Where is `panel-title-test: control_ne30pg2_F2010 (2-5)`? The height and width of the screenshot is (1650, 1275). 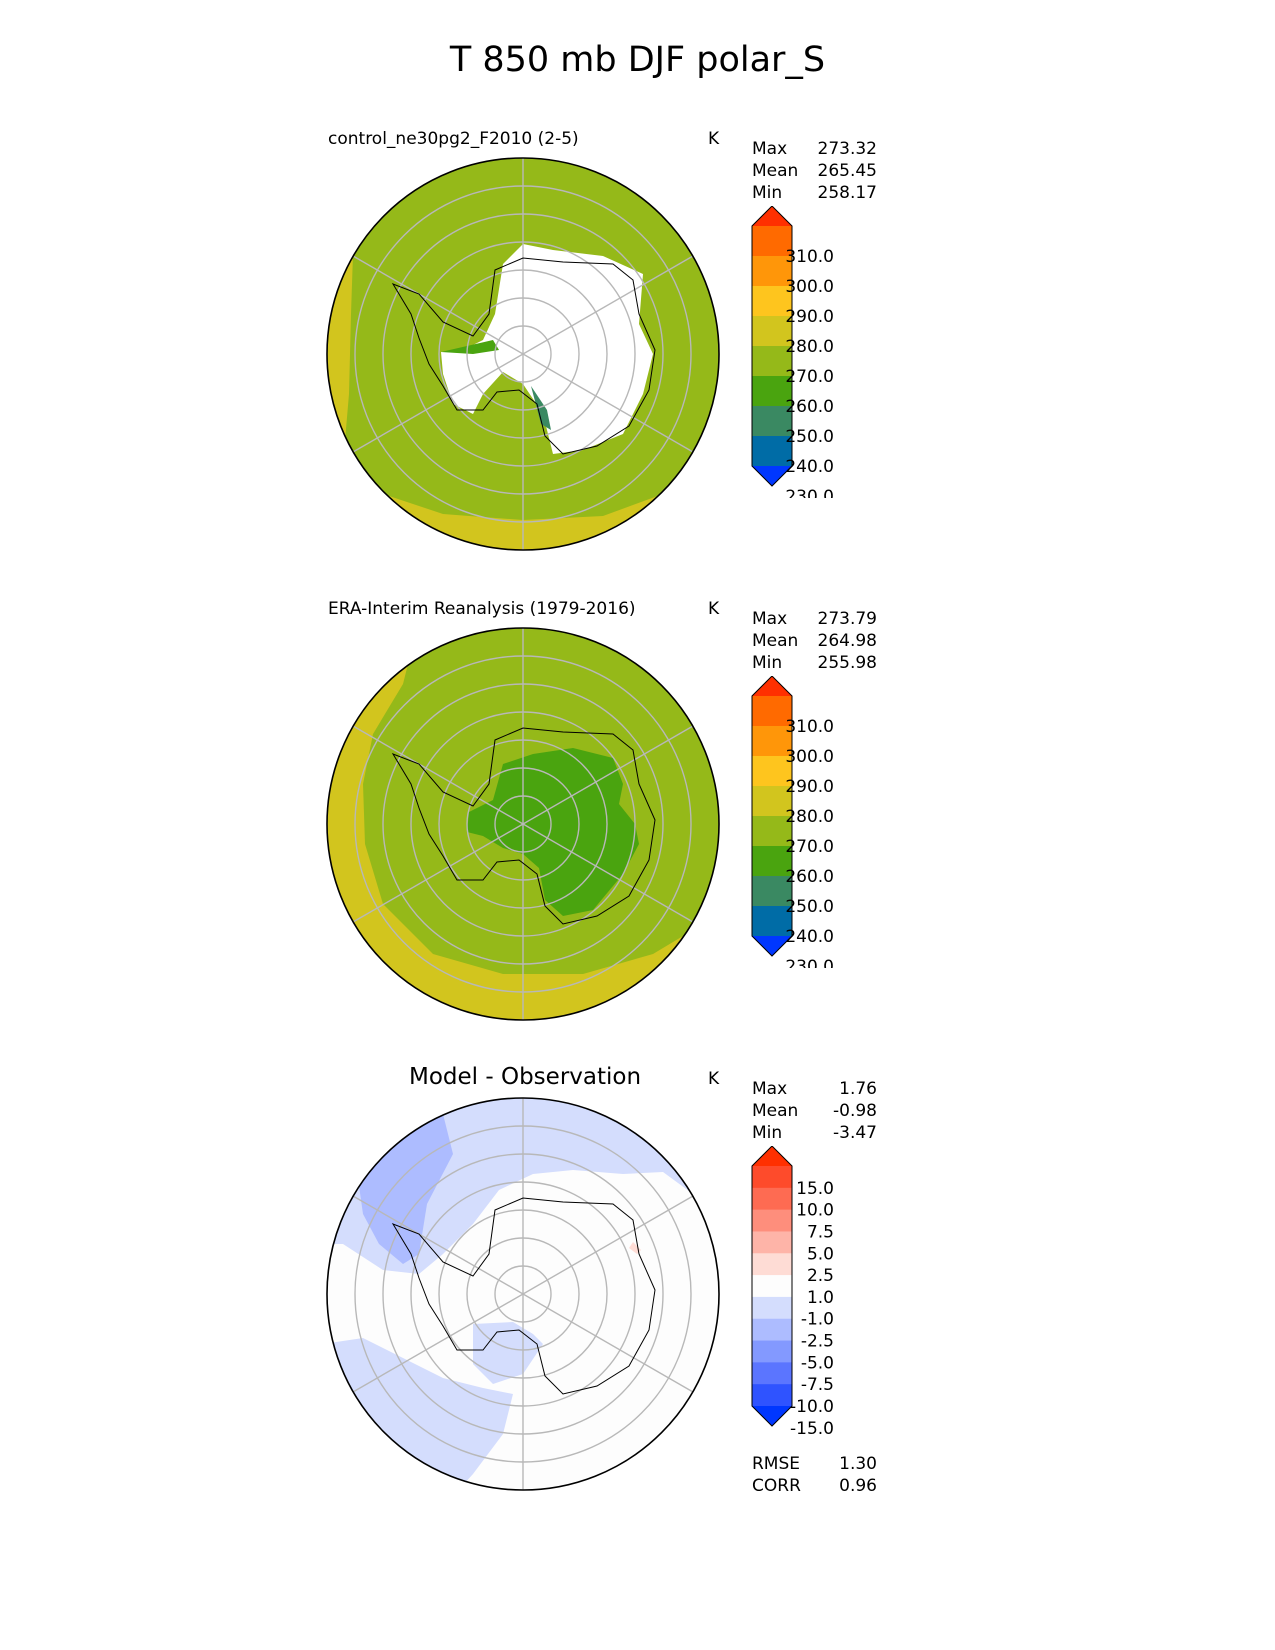 panel-title-test: control_ne30pg2_F2010 (2-5) is located at coordinates (453, 139).